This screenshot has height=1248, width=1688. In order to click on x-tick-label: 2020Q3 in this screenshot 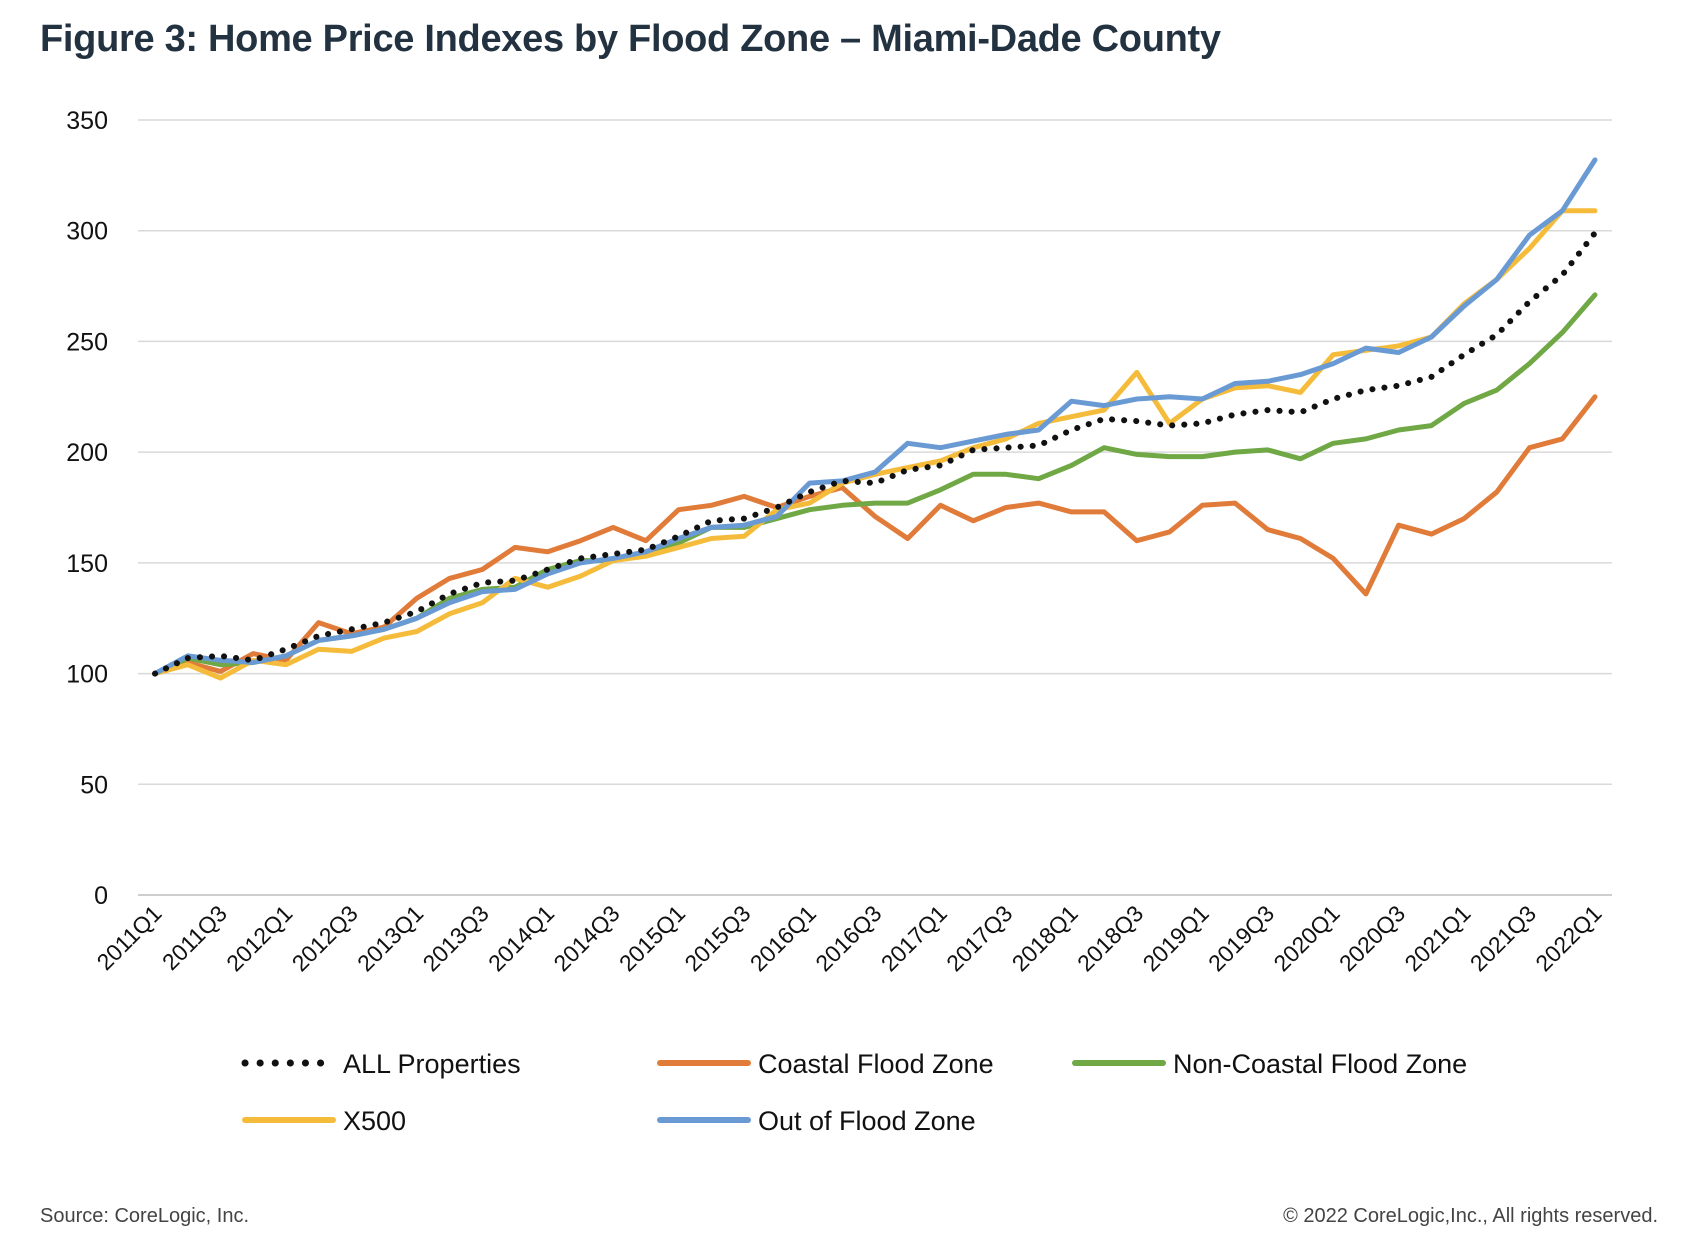, I will do `click(1372, 938)`.